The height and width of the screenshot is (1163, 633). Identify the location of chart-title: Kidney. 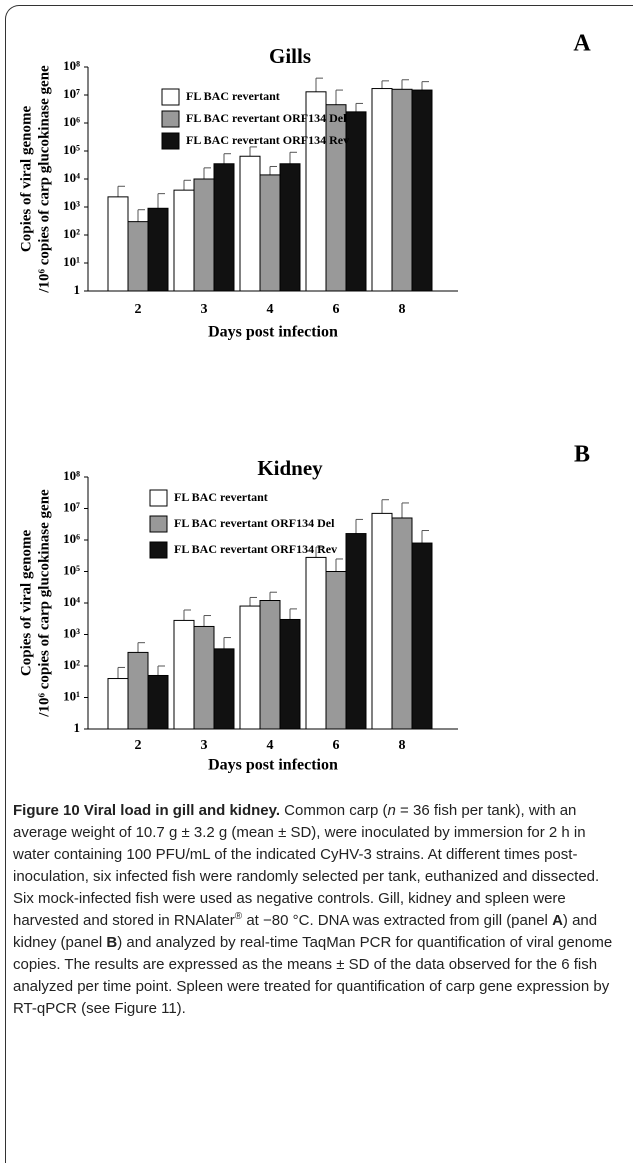
(290, 468).